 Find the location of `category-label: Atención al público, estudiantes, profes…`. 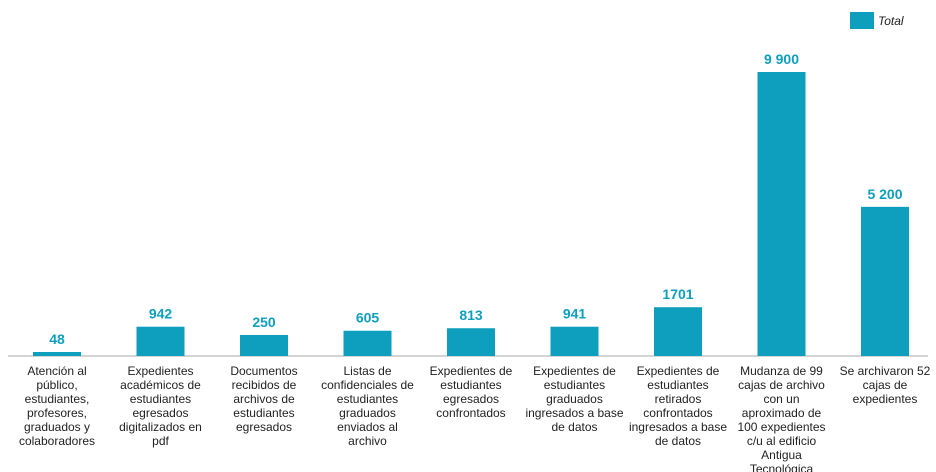

category-label: Atención al público, estudiantes, profes… is located at coordinates (57, 406).